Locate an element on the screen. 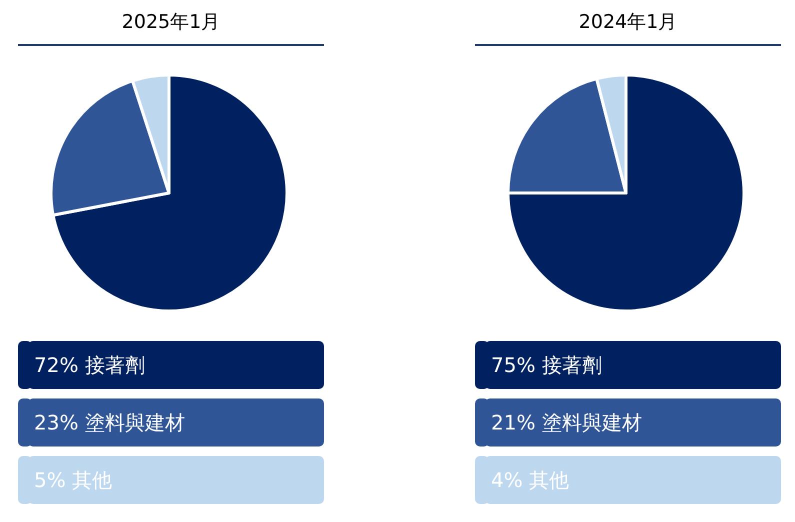 Image resolution: width=795 pixels, height=522 pixels. legend-label: 21% 塗料與建材 is located at coordinates (566, 422).